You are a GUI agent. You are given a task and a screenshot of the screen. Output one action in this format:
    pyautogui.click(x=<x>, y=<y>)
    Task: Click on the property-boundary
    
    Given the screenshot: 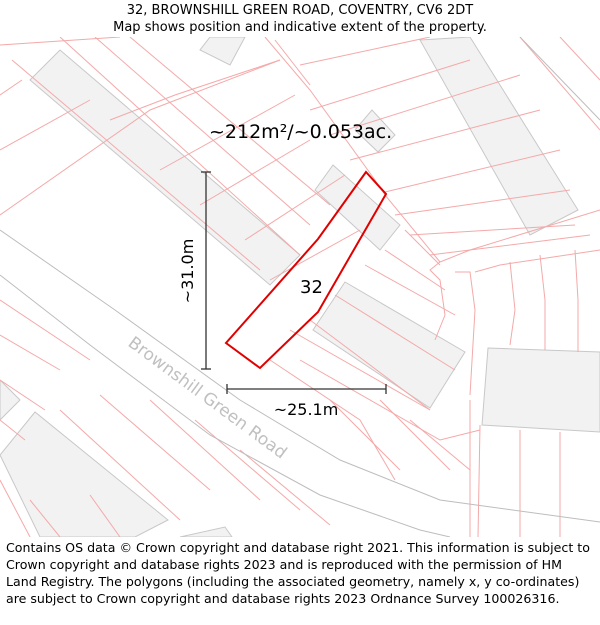 What is the action you would take?
    pyautogui.click(x=306, y=270)
    